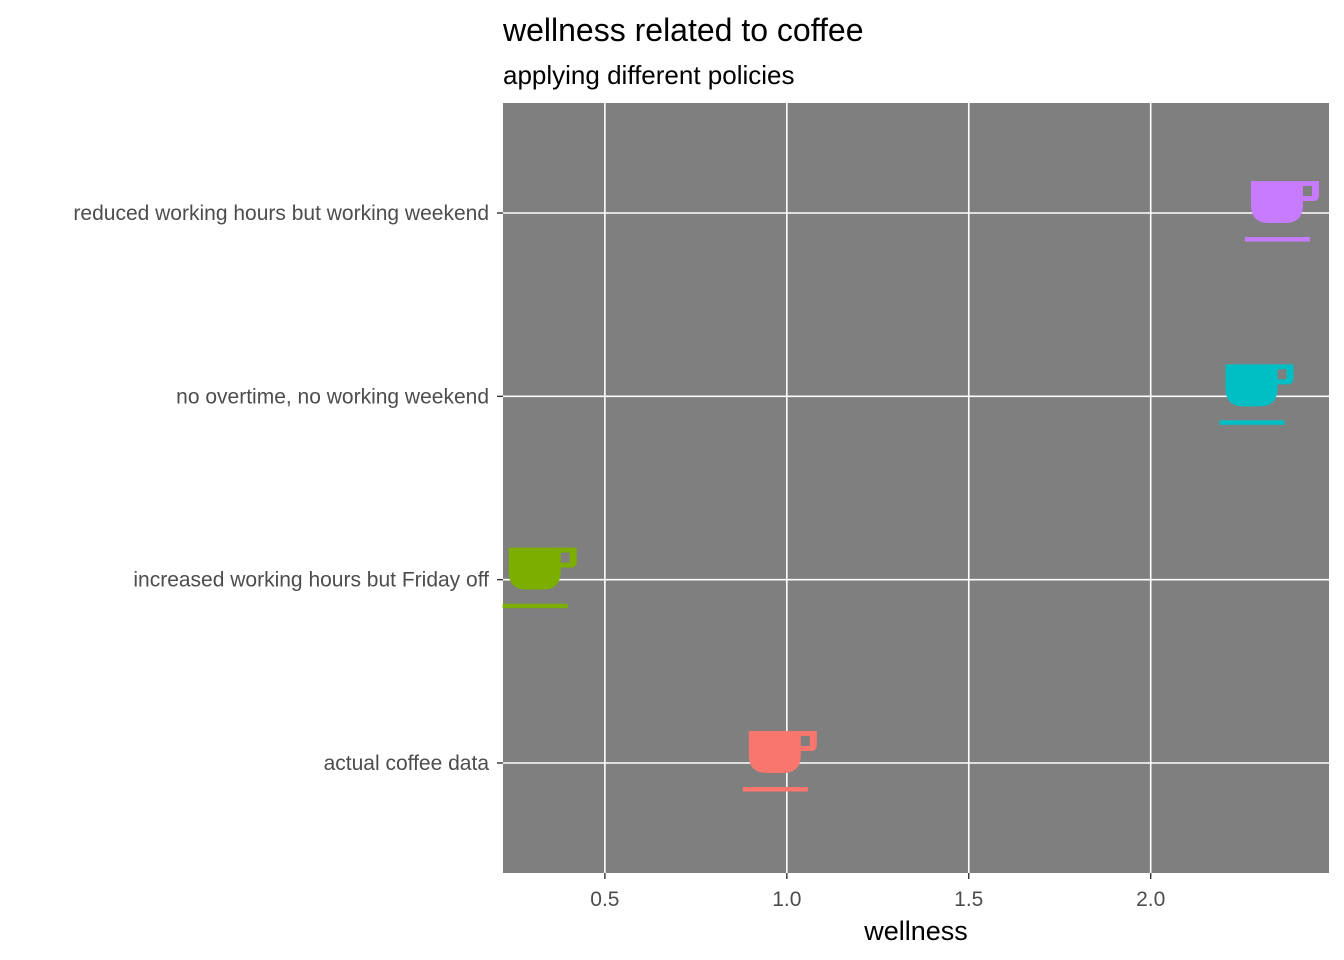  I want to click on y-tick-label: no overtime, no working weekend, so click(332, 396).